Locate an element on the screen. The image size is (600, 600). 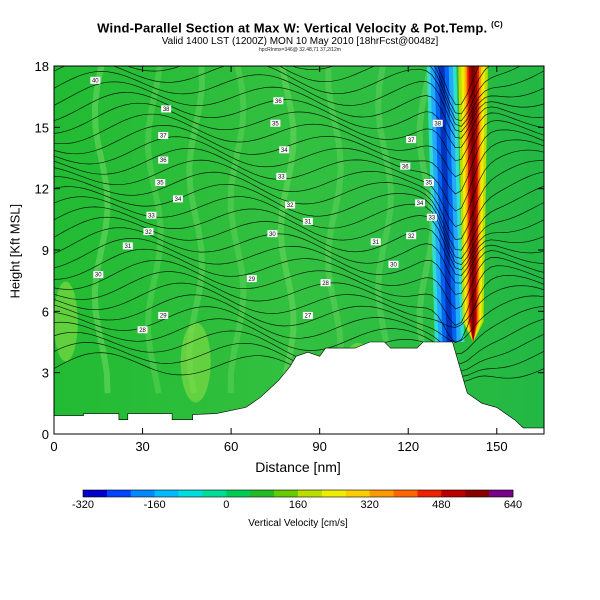
colorbar-tick-label: 160 is located at coordinates (298, 505).